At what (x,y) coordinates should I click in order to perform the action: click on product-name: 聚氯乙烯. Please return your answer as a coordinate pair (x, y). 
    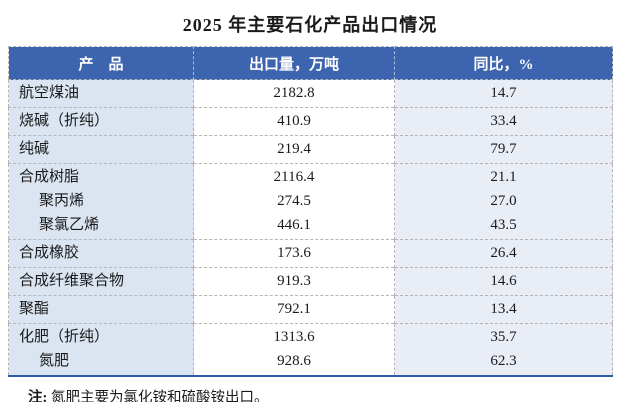
    Looking at the image, I should click on (69, 225).